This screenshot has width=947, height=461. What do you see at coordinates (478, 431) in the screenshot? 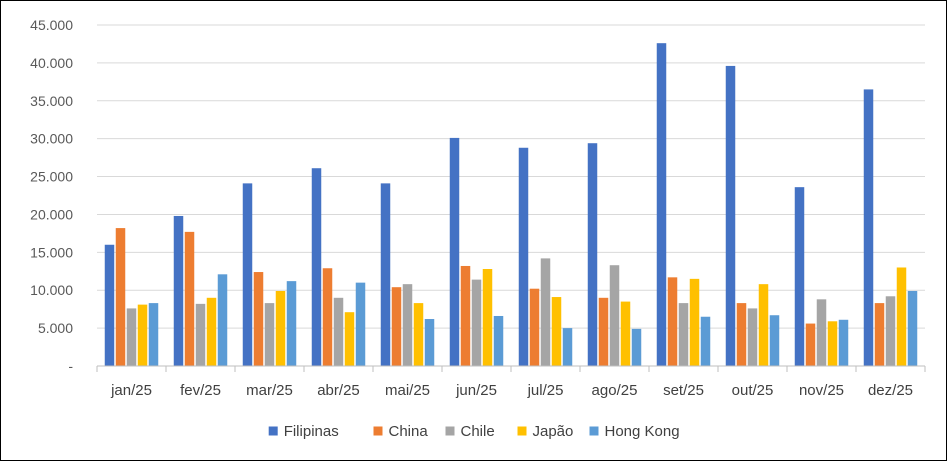
I see `legend-label-chile: Chile` at bounding box center [478, 431].